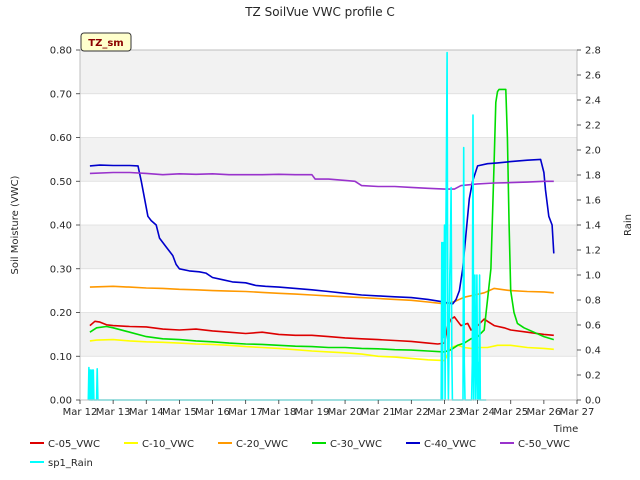 The image size is (640, 480). Describe the element at coordinates (543, 412) in the screenshot. I see `x-tick-label: Mar 26` at that location.